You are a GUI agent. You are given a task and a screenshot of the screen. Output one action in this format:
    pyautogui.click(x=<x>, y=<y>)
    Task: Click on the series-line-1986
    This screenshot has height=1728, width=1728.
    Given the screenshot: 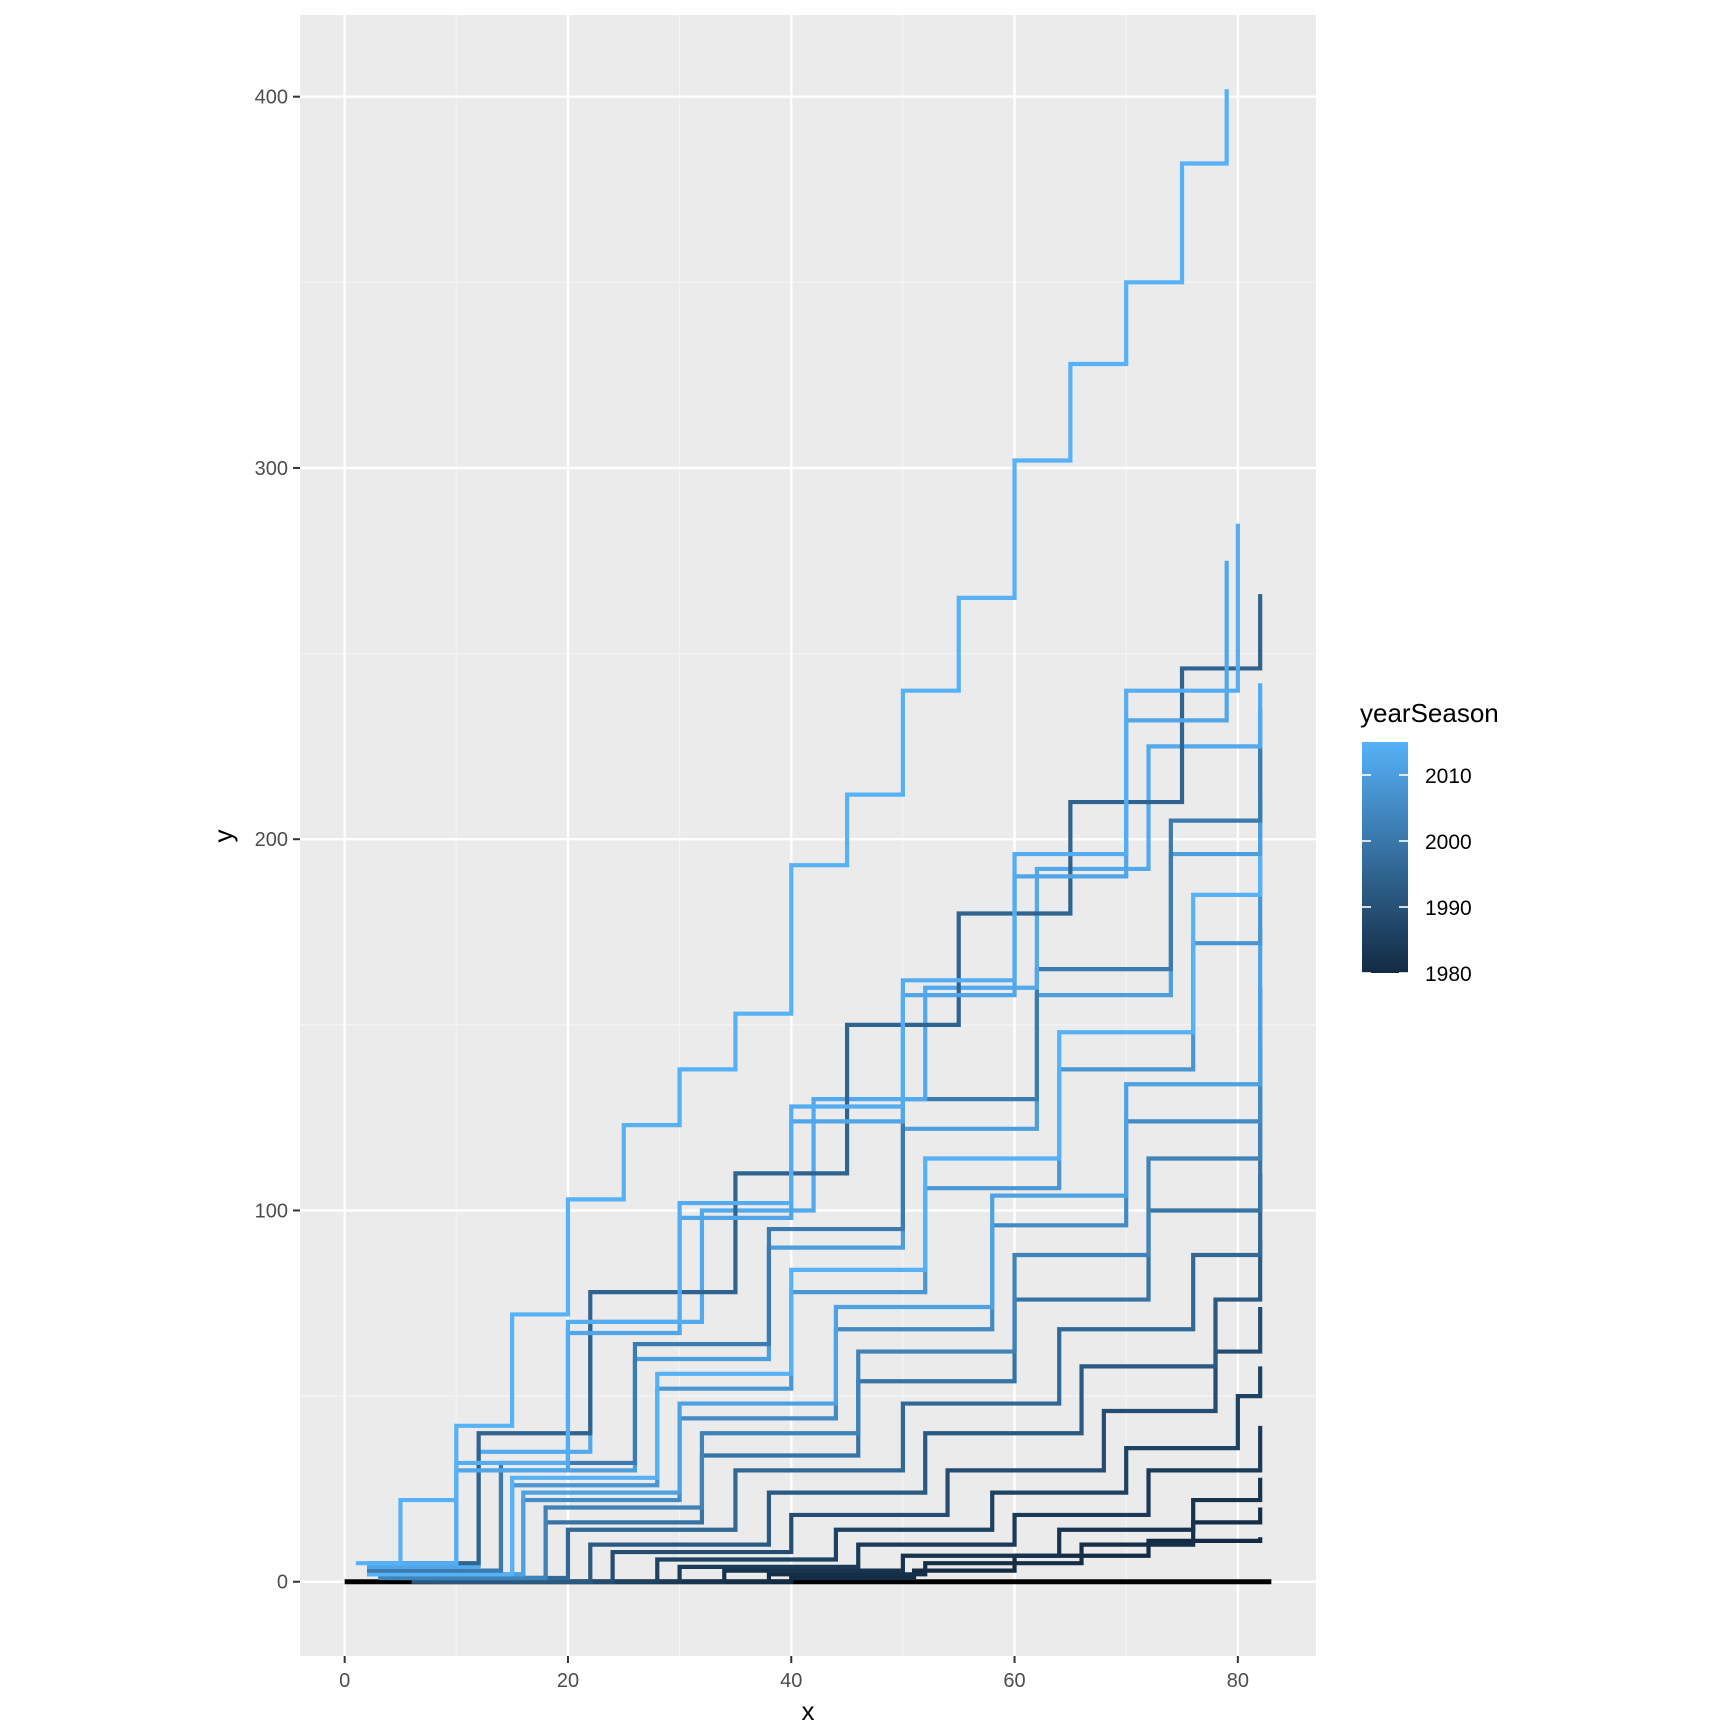 What is the action you would take?
    pyautogui.click(x=859, y=1475)
    